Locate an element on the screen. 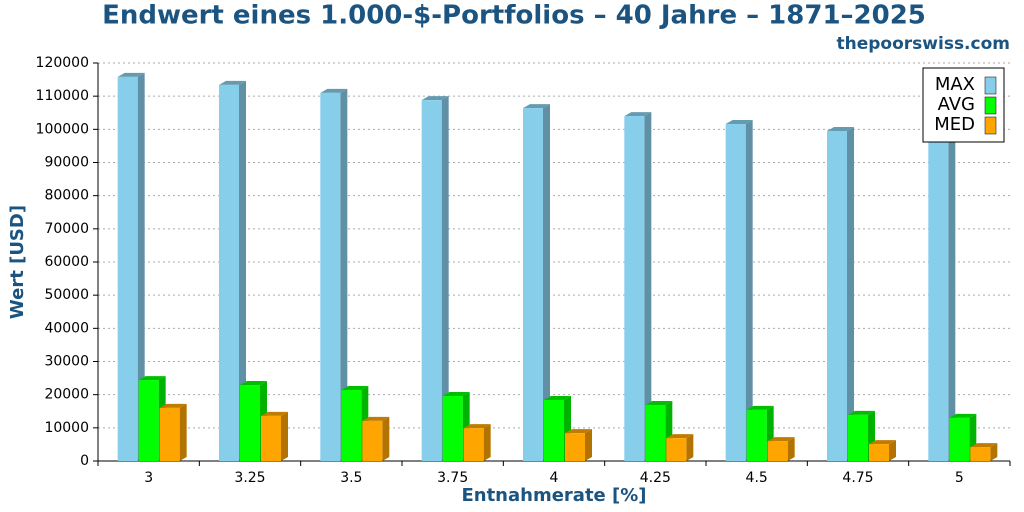  x-tick-label: 4.75 is located at coordinates (857, 478).